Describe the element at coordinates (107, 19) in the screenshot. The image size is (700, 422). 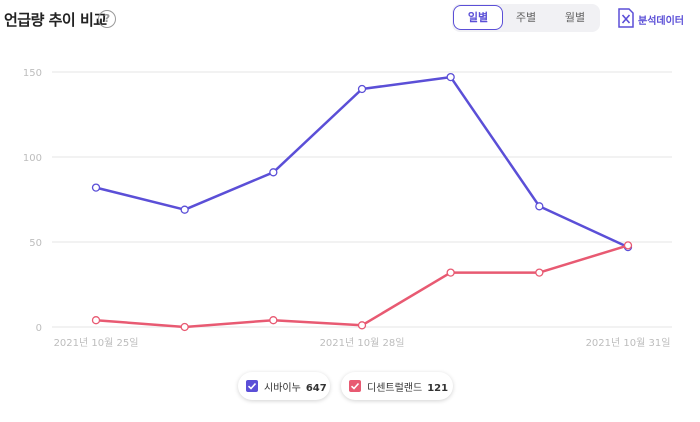
I see `question-circle-icon: ?` at that location.